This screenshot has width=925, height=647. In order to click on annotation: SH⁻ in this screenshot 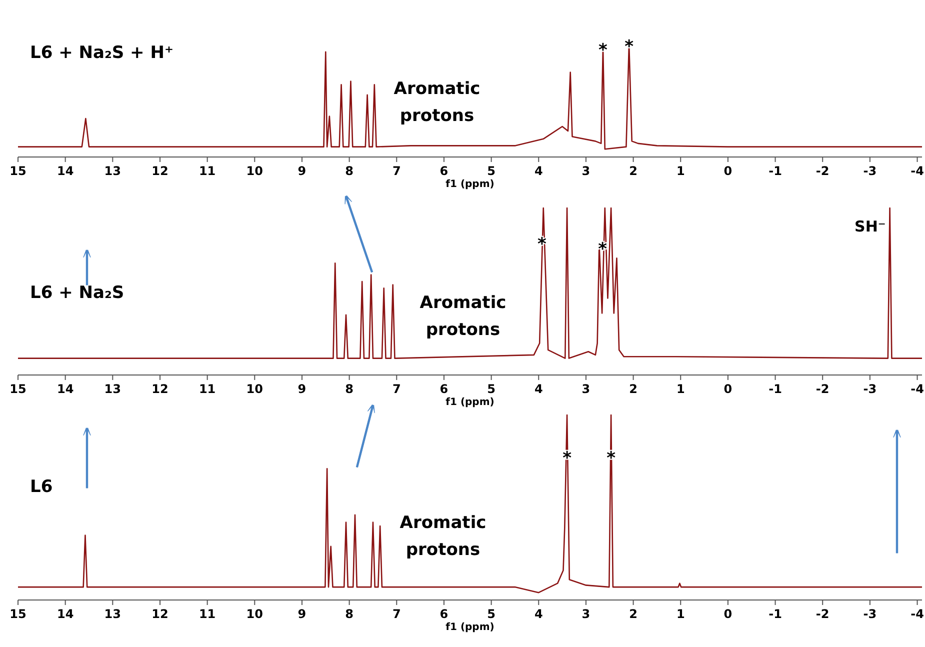, I will do `click(870, 226)`.